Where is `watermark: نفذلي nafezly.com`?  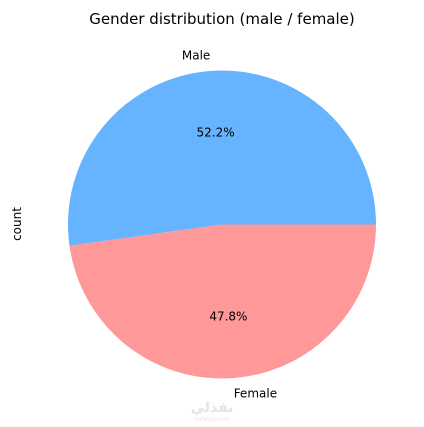
watermark: نفذلي nafezly.com is located at coordinates (212, 411).